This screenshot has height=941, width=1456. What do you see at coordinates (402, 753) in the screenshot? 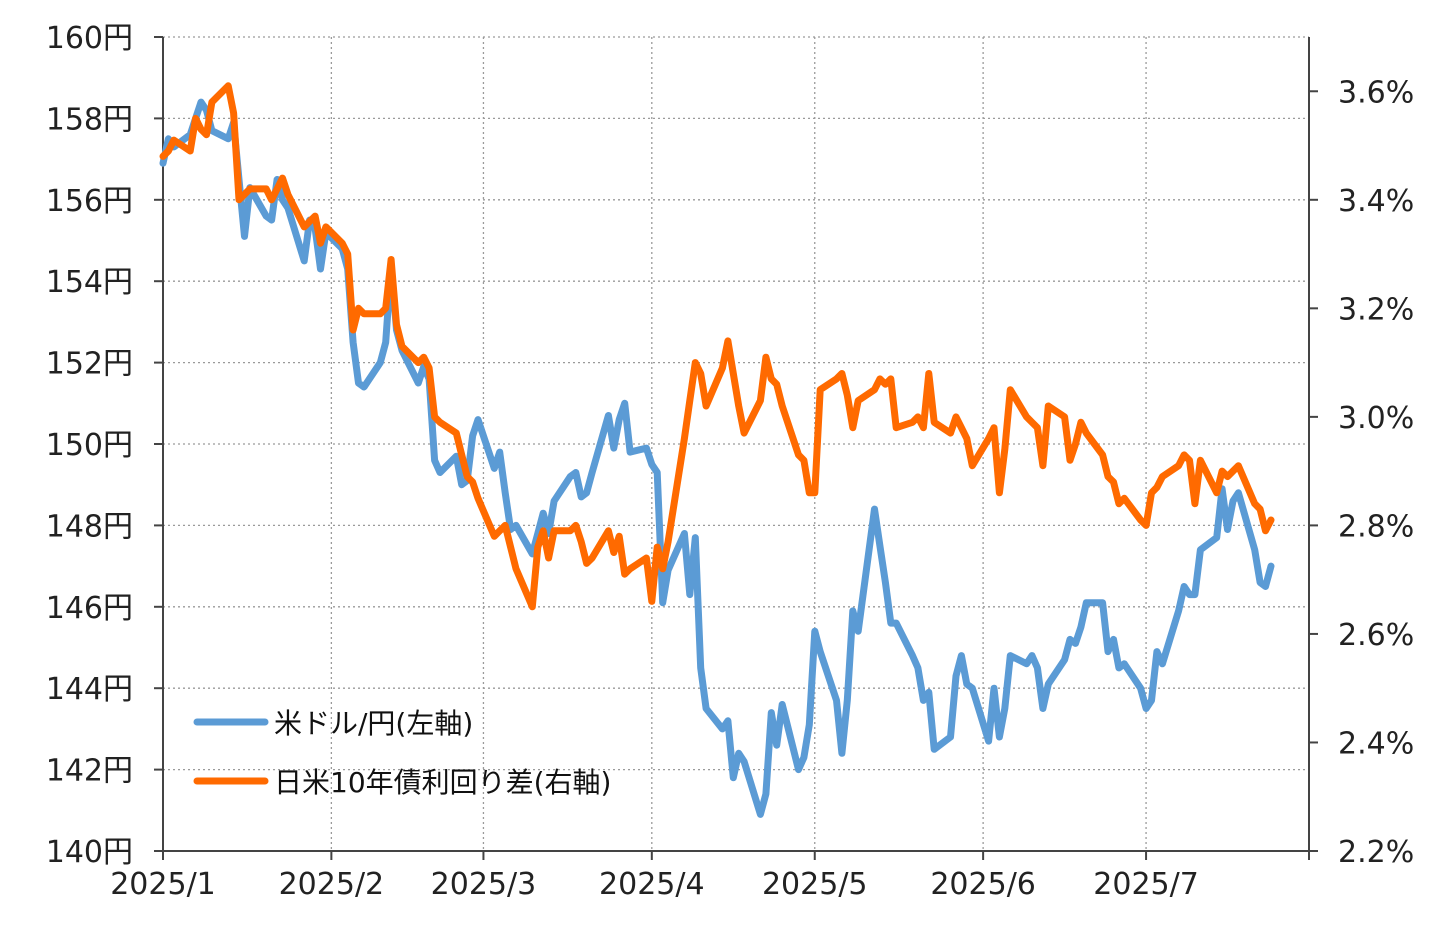
I see `legend: 米ドル/円(左軸) 日米10年債利回り差(右軸)` at bounding box center [402, 753].